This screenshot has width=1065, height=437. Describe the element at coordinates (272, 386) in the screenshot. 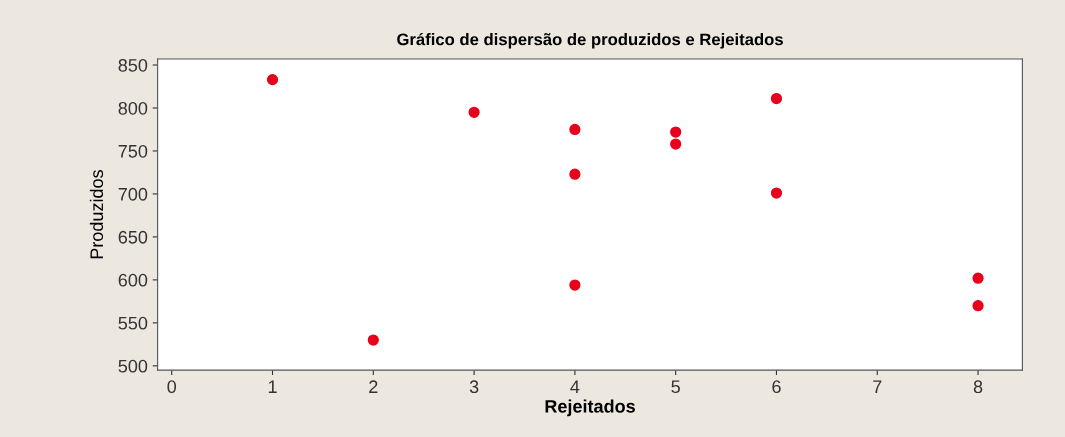

I see `x-tick-label: 1` at that location.